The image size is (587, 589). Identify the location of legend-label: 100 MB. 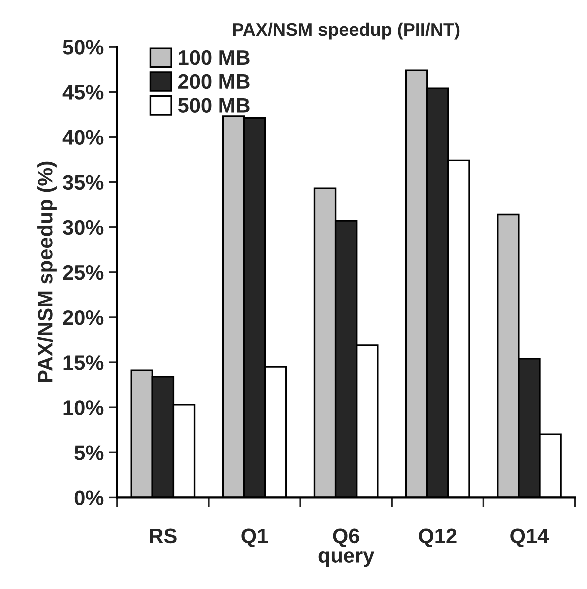
(214, 58).